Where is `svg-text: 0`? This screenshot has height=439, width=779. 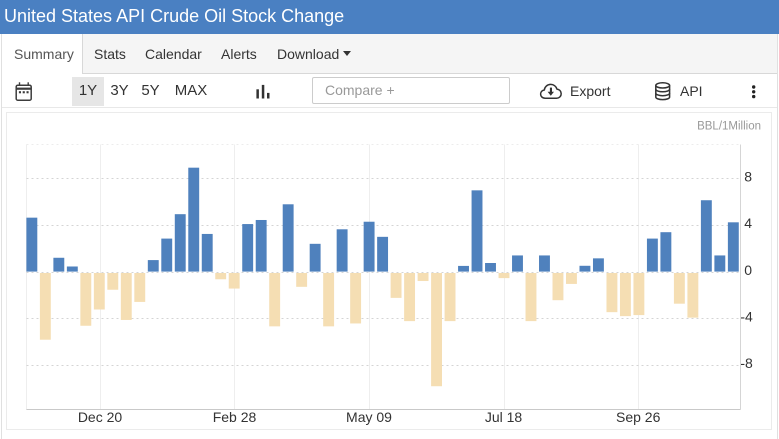 svg-text: 0 is located at coordinates (748, 270).